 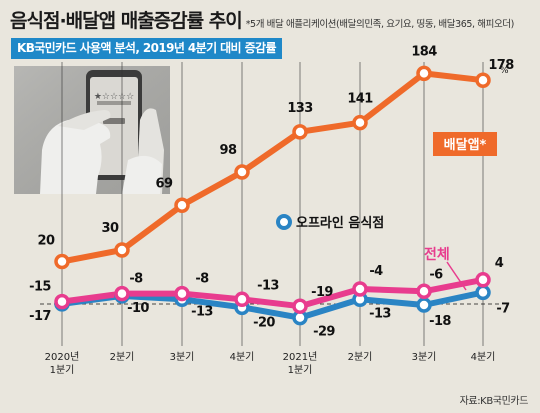 What do you see at coordinates (376, 271) in the screenshot?
I see `label-total-6: -4` at bounding box center [376, 271].